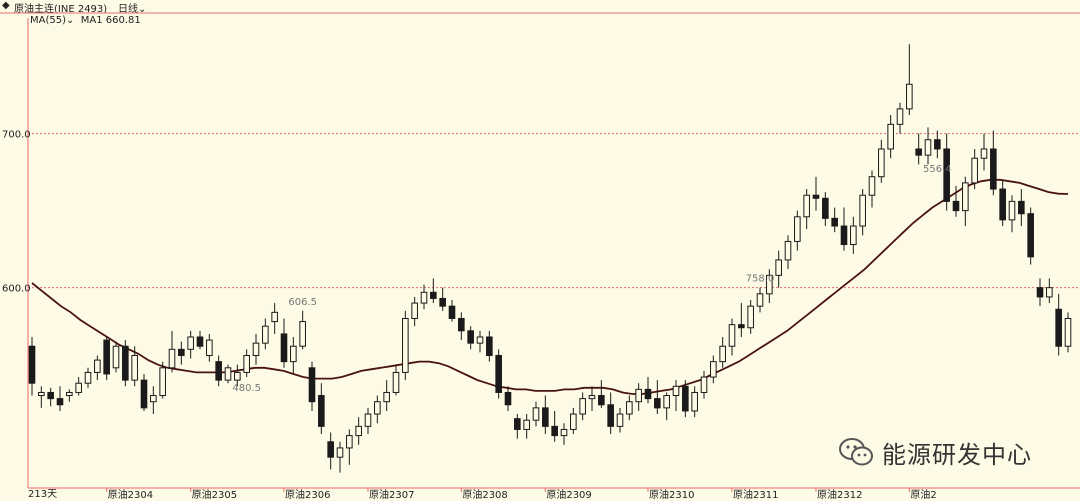 This screenshot has width=1080, height=501. What do you see at coordinates (923, 494) in the screenshot?
I see `x-tick-label: 原油2` at bounding box center [923, 494].